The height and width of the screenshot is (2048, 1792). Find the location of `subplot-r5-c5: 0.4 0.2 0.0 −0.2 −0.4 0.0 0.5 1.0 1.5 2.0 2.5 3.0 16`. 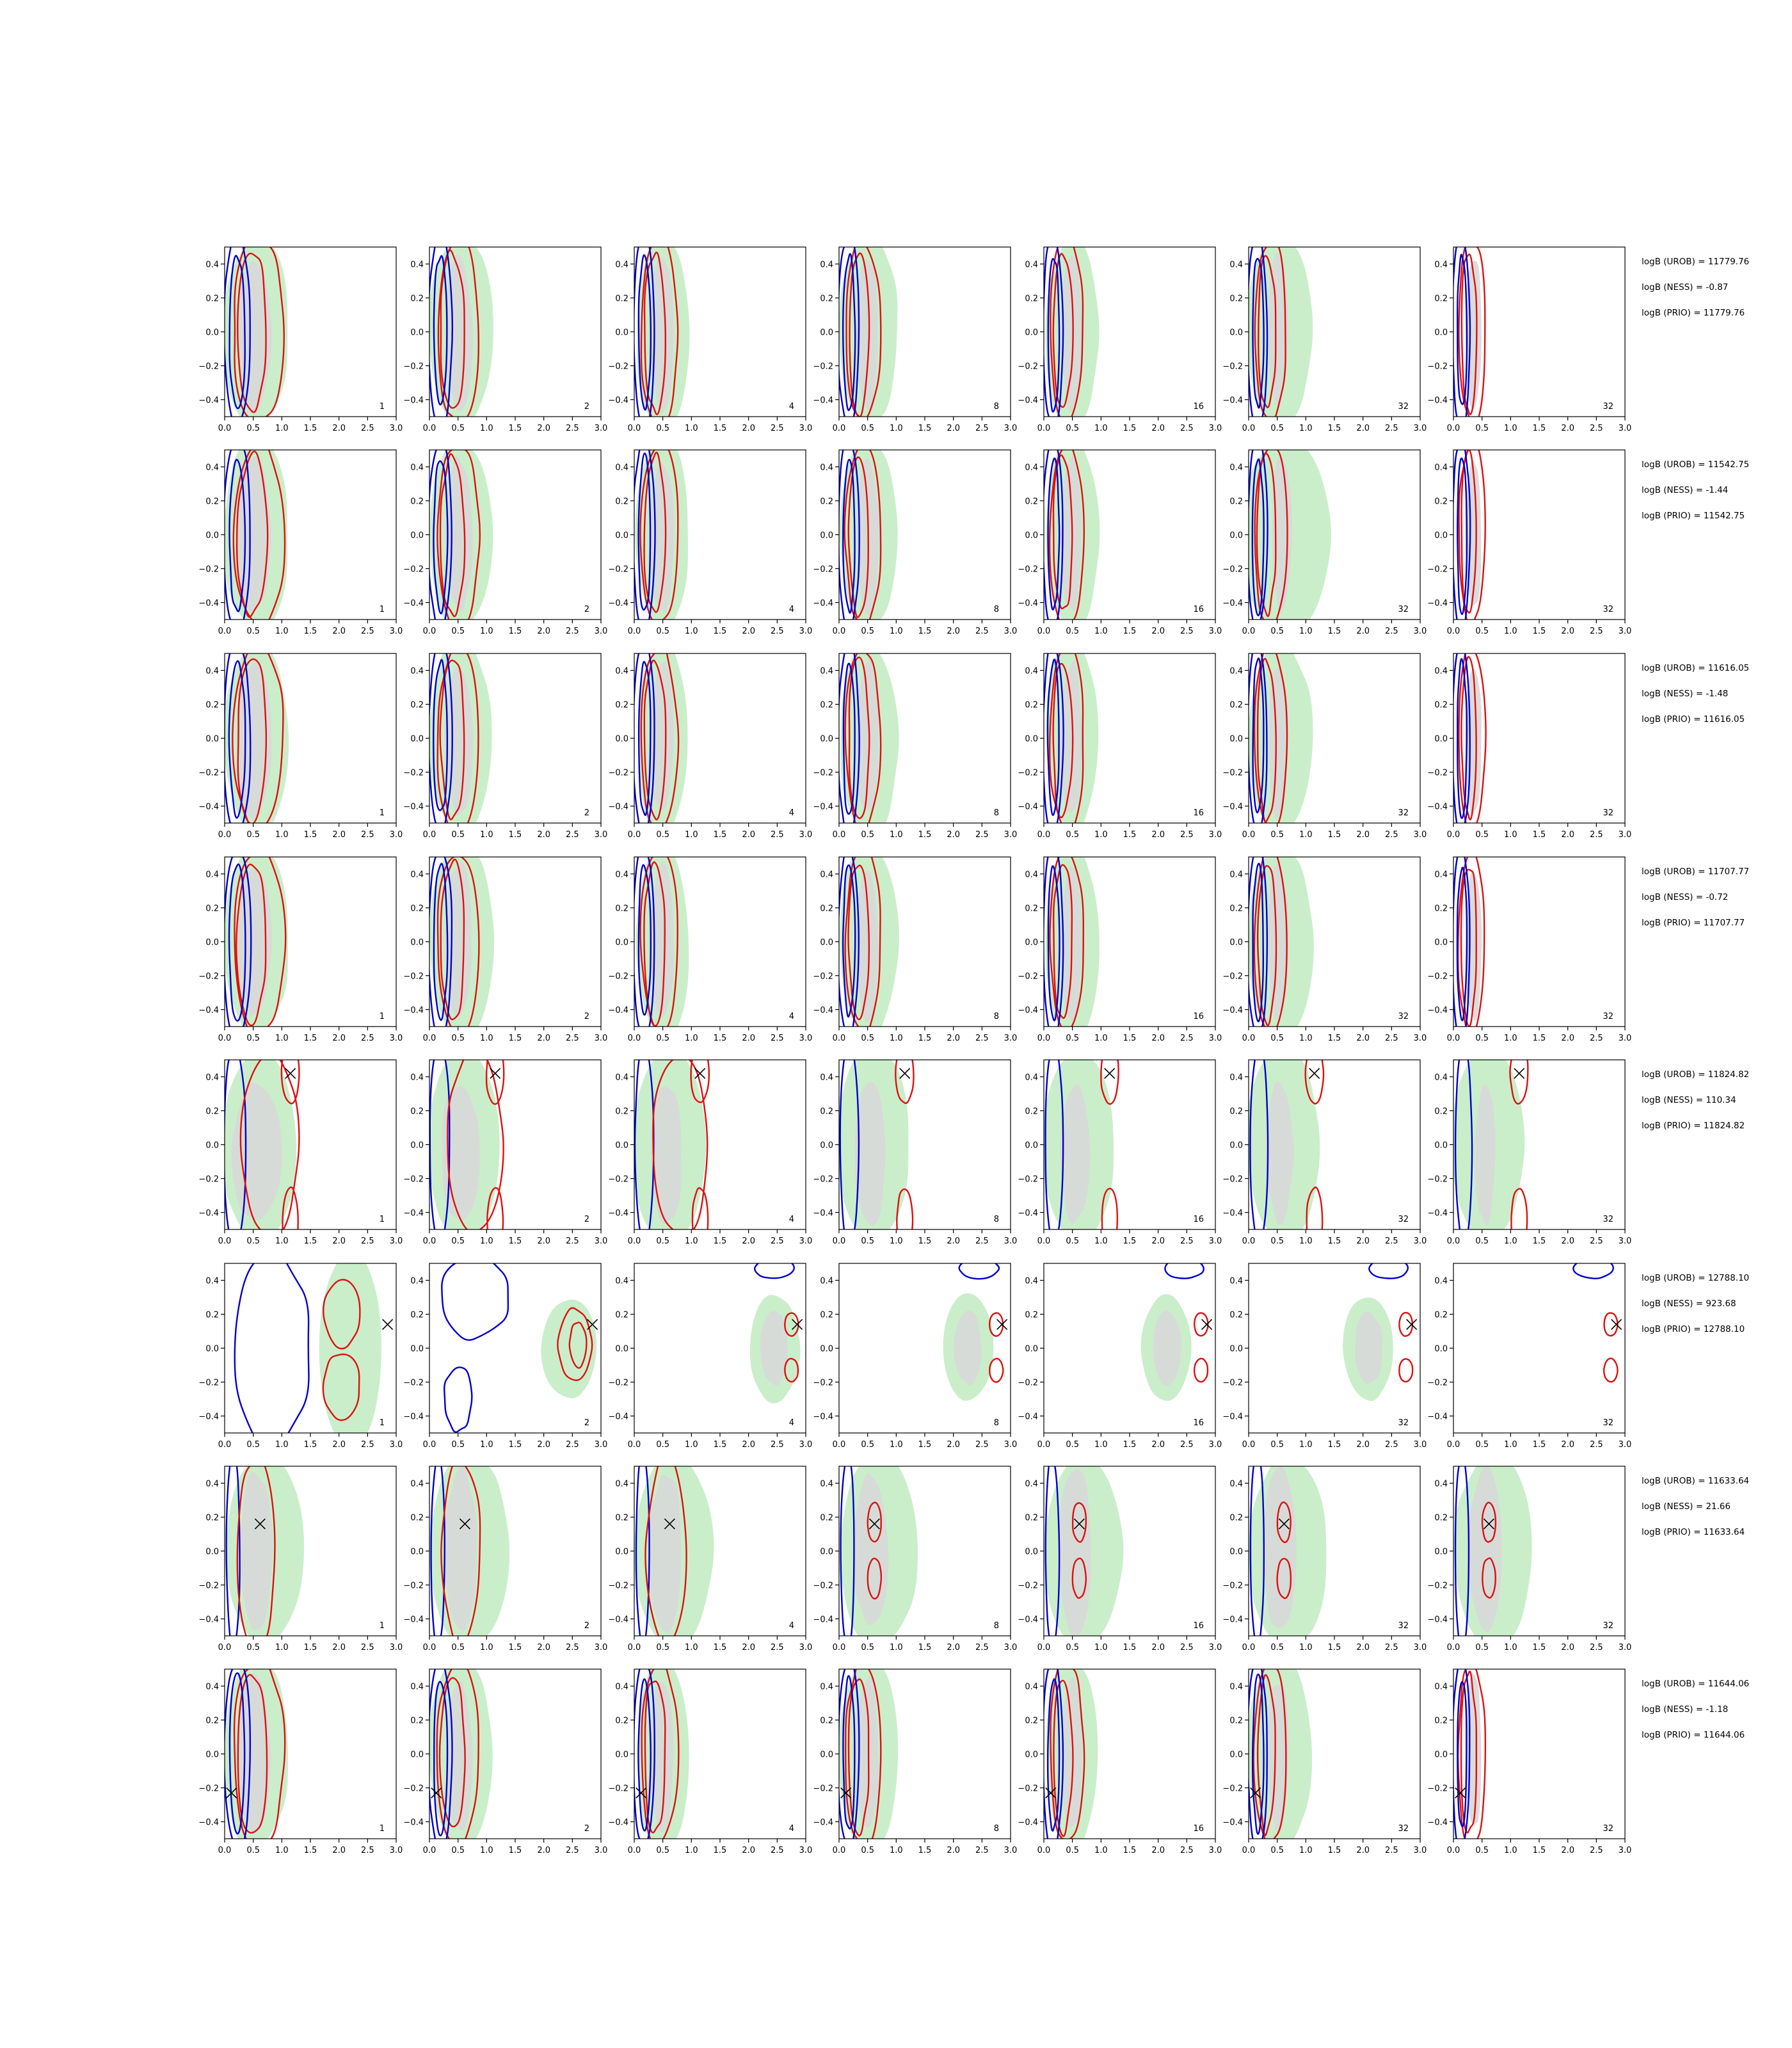

subplot-r5-c5: 0.4 0.2 0.0 −0.2 −0.4 0.0 0.5 1.0 1.5 2.0 2.5 3.0 16 is located at coordinates (1120, 1152).